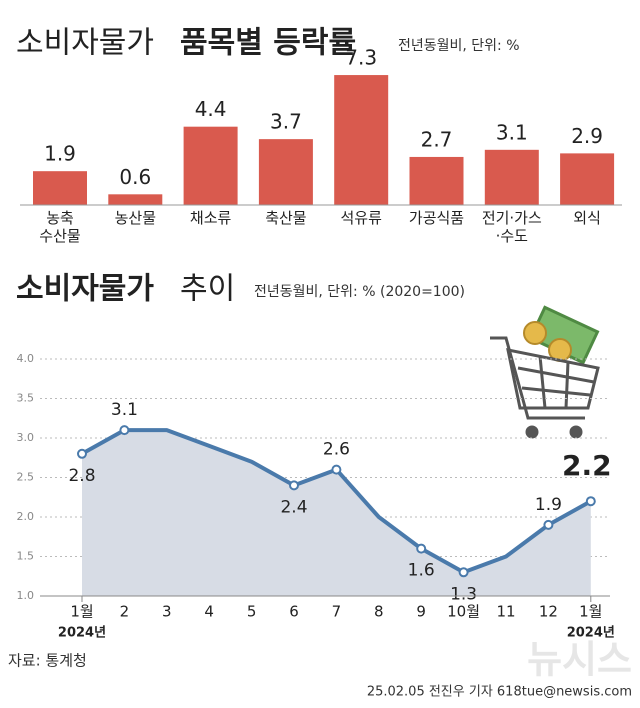 Image resolution: width=640 pixels, height=708 pixels. What do you see at coordinates (286, 218) in the screenshot?
I see `x-tick-label: 축산물` at bounding box center [286, 218].